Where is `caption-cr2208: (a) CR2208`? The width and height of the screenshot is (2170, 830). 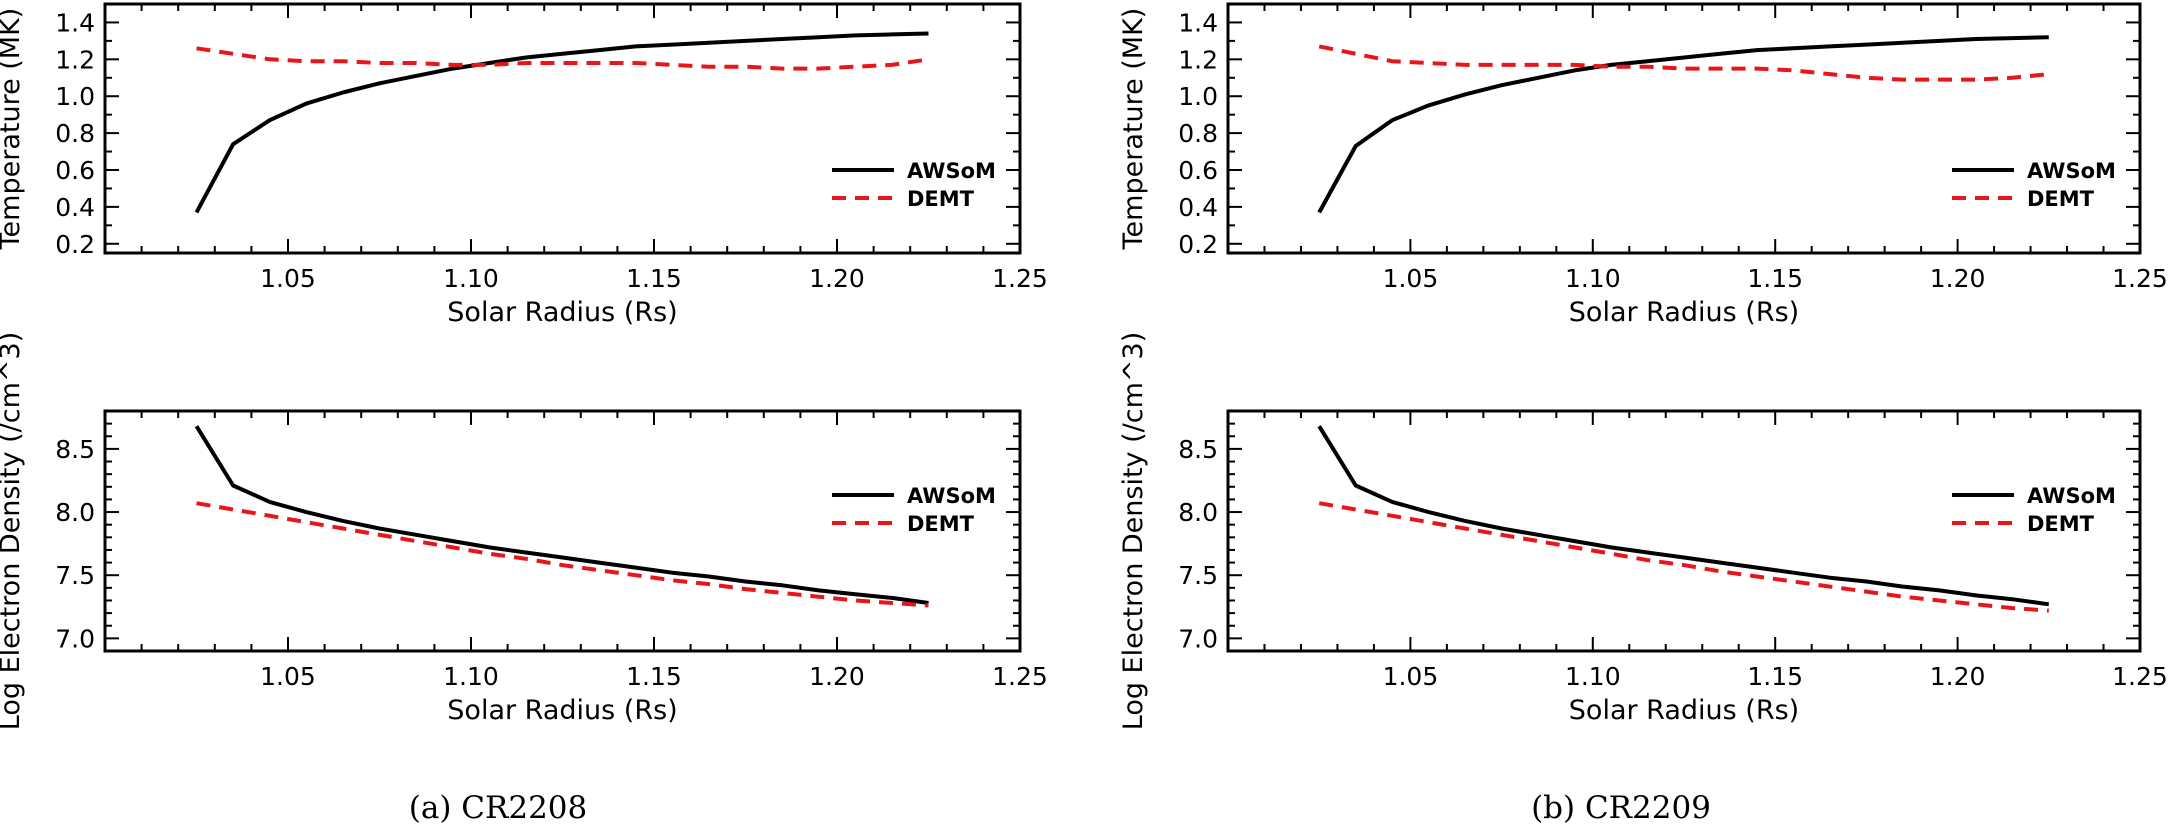 caption-cr2208: (a) CR2208 is located at coordinates (498, 808).